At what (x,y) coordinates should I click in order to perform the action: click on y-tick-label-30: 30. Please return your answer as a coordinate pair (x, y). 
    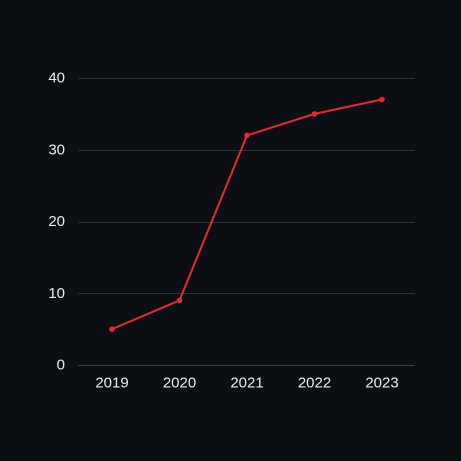
    Looking at the image, I should click on (56, 149).